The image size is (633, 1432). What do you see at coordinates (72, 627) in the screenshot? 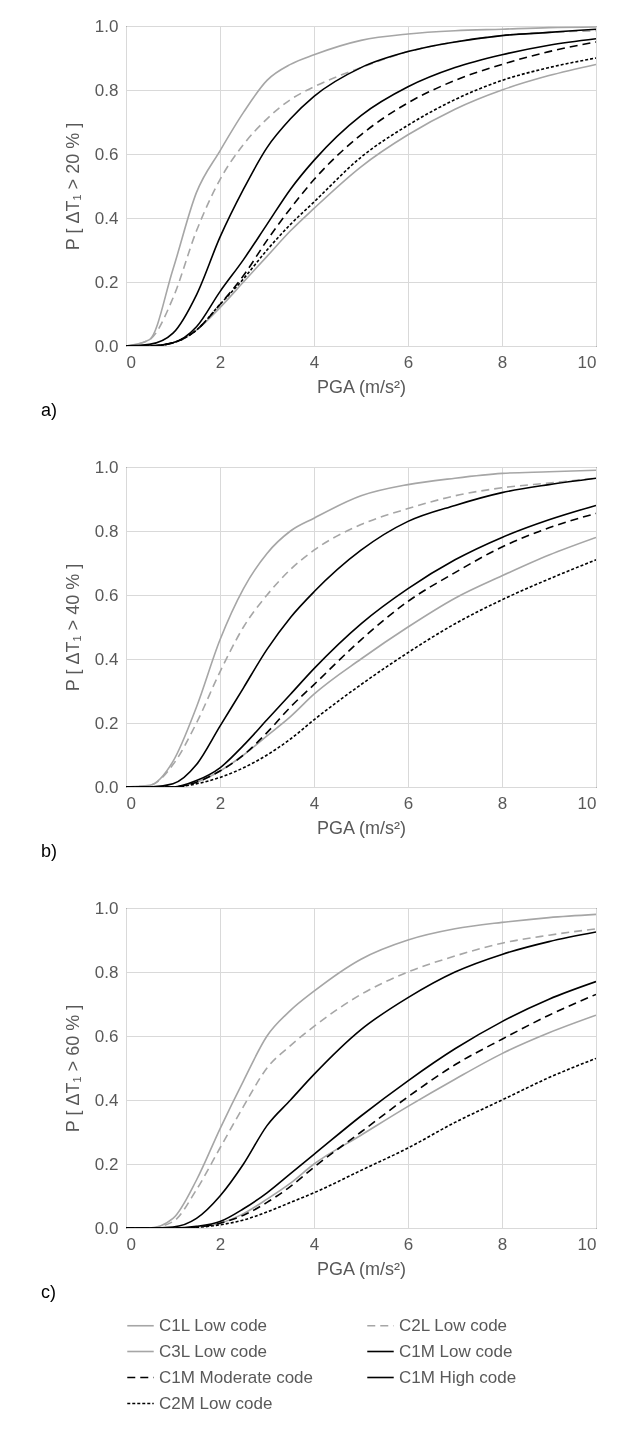
I see `y-axis-title: P [ ΔT₁ > 40 % ]` at bounding box center [72, 627].